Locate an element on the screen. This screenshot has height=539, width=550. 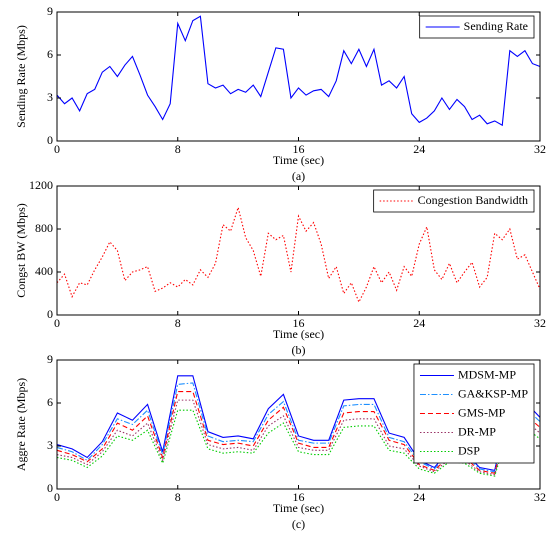
legend: Congestion Bandwidth is located at coordinates (454, 201).